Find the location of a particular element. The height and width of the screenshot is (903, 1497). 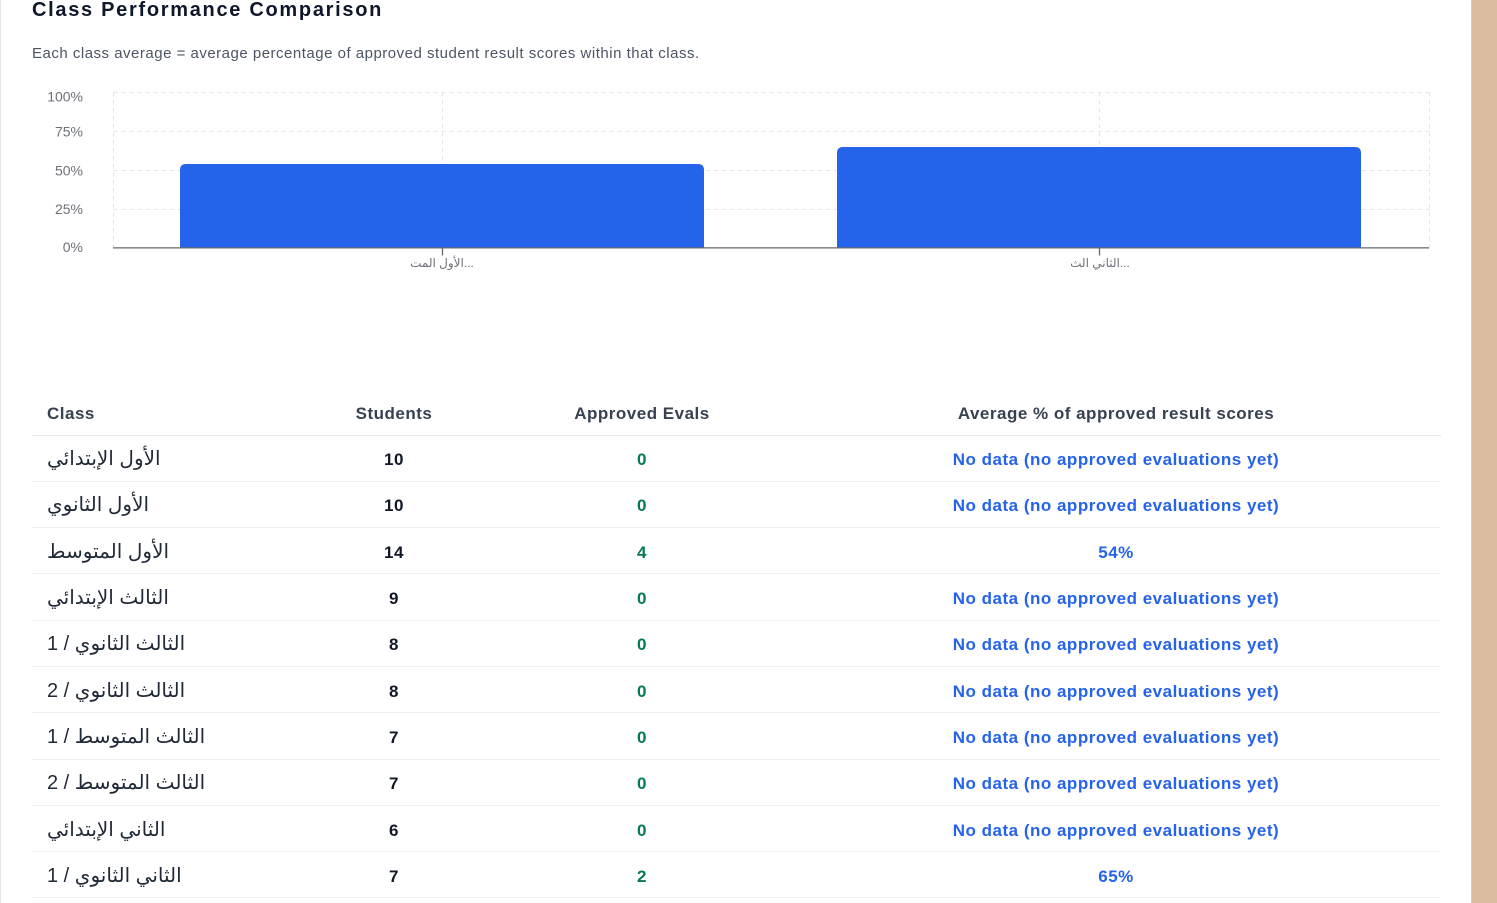

svg-text: 0% is located at coordinates (73, 247).